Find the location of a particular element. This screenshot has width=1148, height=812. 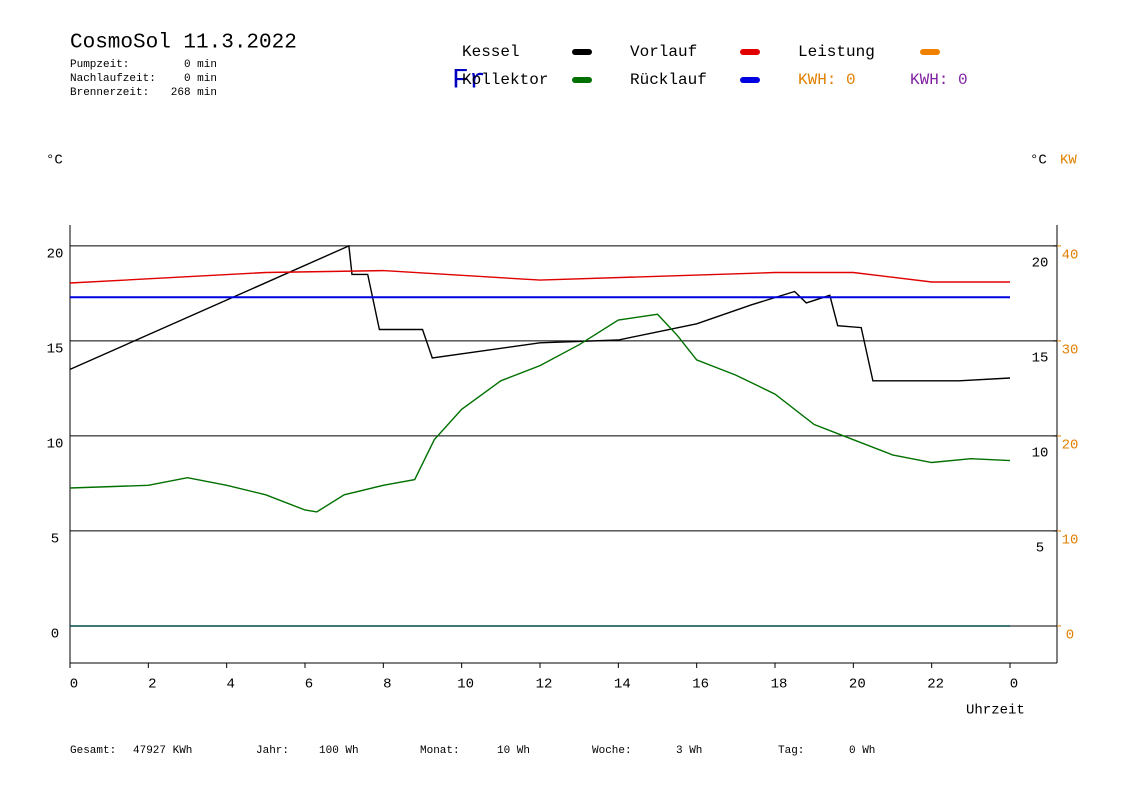

x-tick-label: 10 is located at coordinates (465, 685).